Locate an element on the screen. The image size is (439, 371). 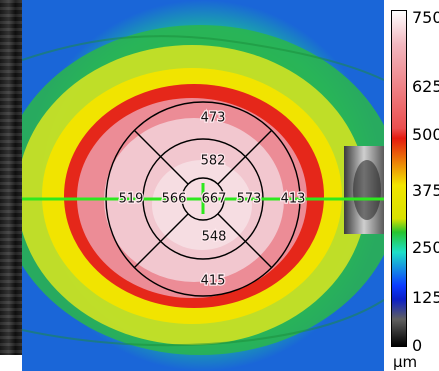
center-value: 667 is located at coordinates (214, 199).